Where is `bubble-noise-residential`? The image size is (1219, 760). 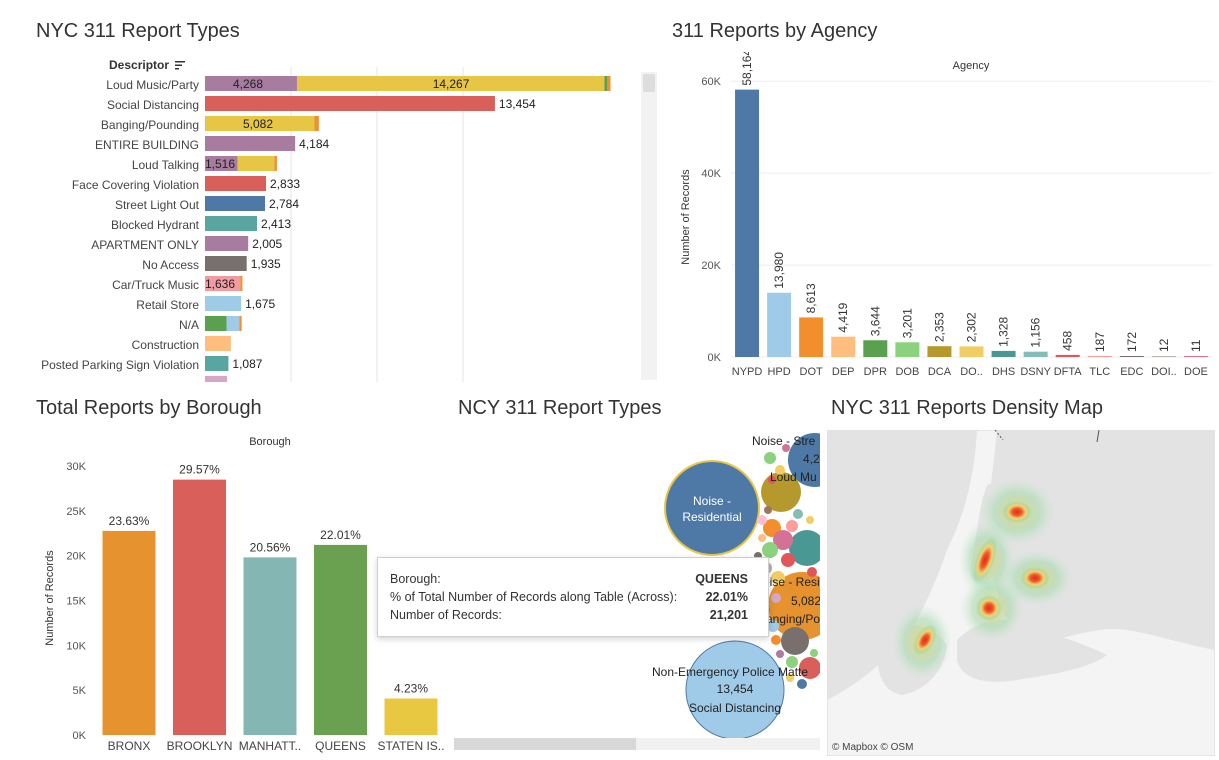
bubble-noise-residential is located at coordinates (712, 508).